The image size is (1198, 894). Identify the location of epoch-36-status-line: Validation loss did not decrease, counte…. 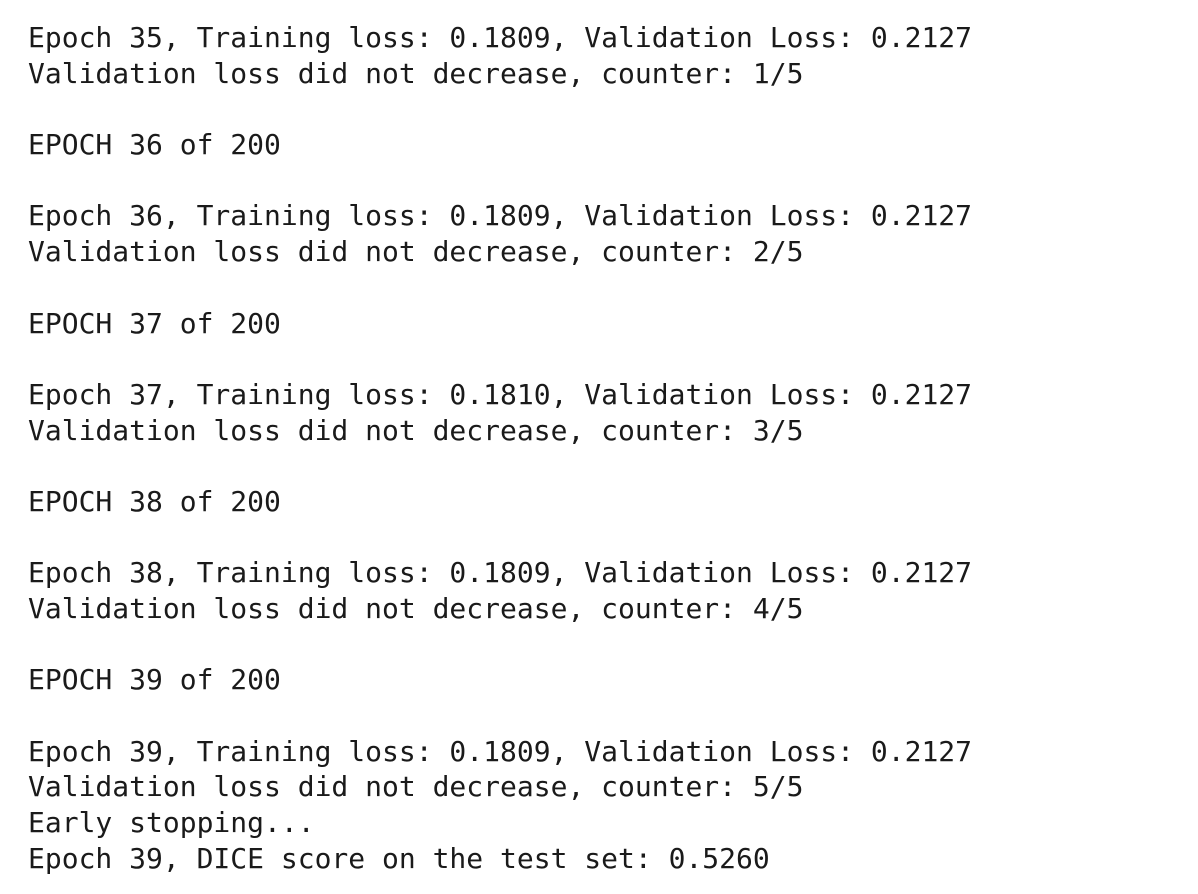
(416, 252).